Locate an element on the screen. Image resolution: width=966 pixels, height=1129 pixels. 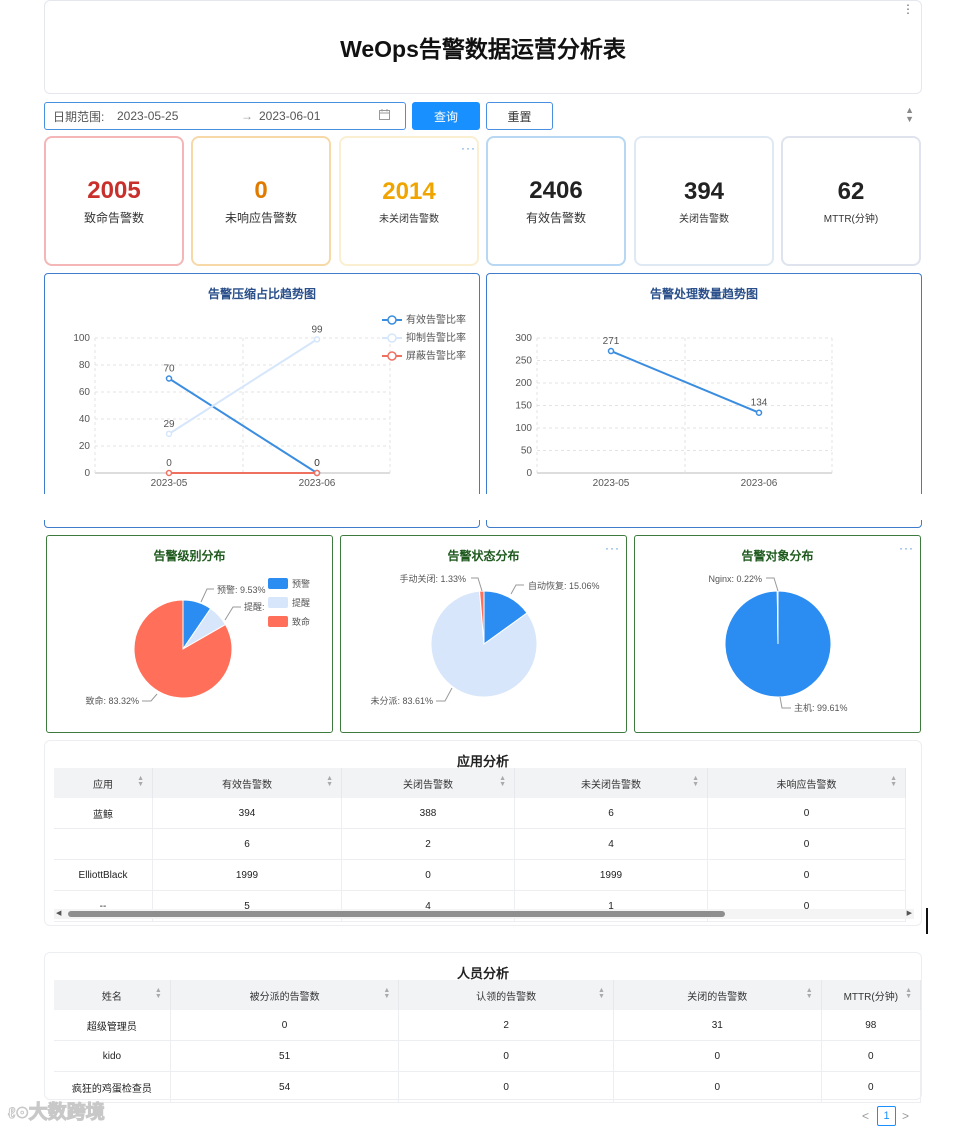
object-distribution-panel: 告警对象分布 ··· Nginx: 0.22% 主机: 99.61% is located at coordinates (777, 634).